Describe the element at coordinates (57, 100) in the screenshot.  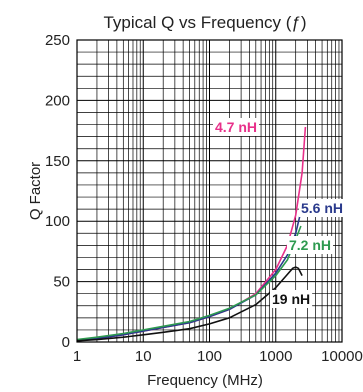
I see `y-tick-label: 200` at that location.